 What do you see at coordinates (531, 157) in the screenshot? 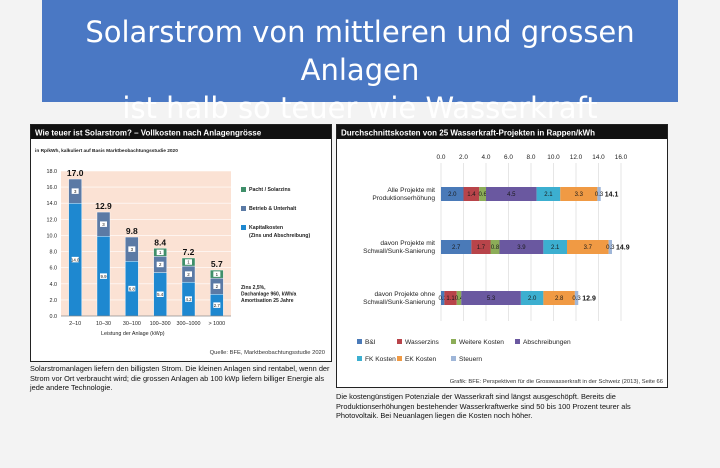
I see `hydro-x-tick-label: 8.0` at bounding box center [531, 157].